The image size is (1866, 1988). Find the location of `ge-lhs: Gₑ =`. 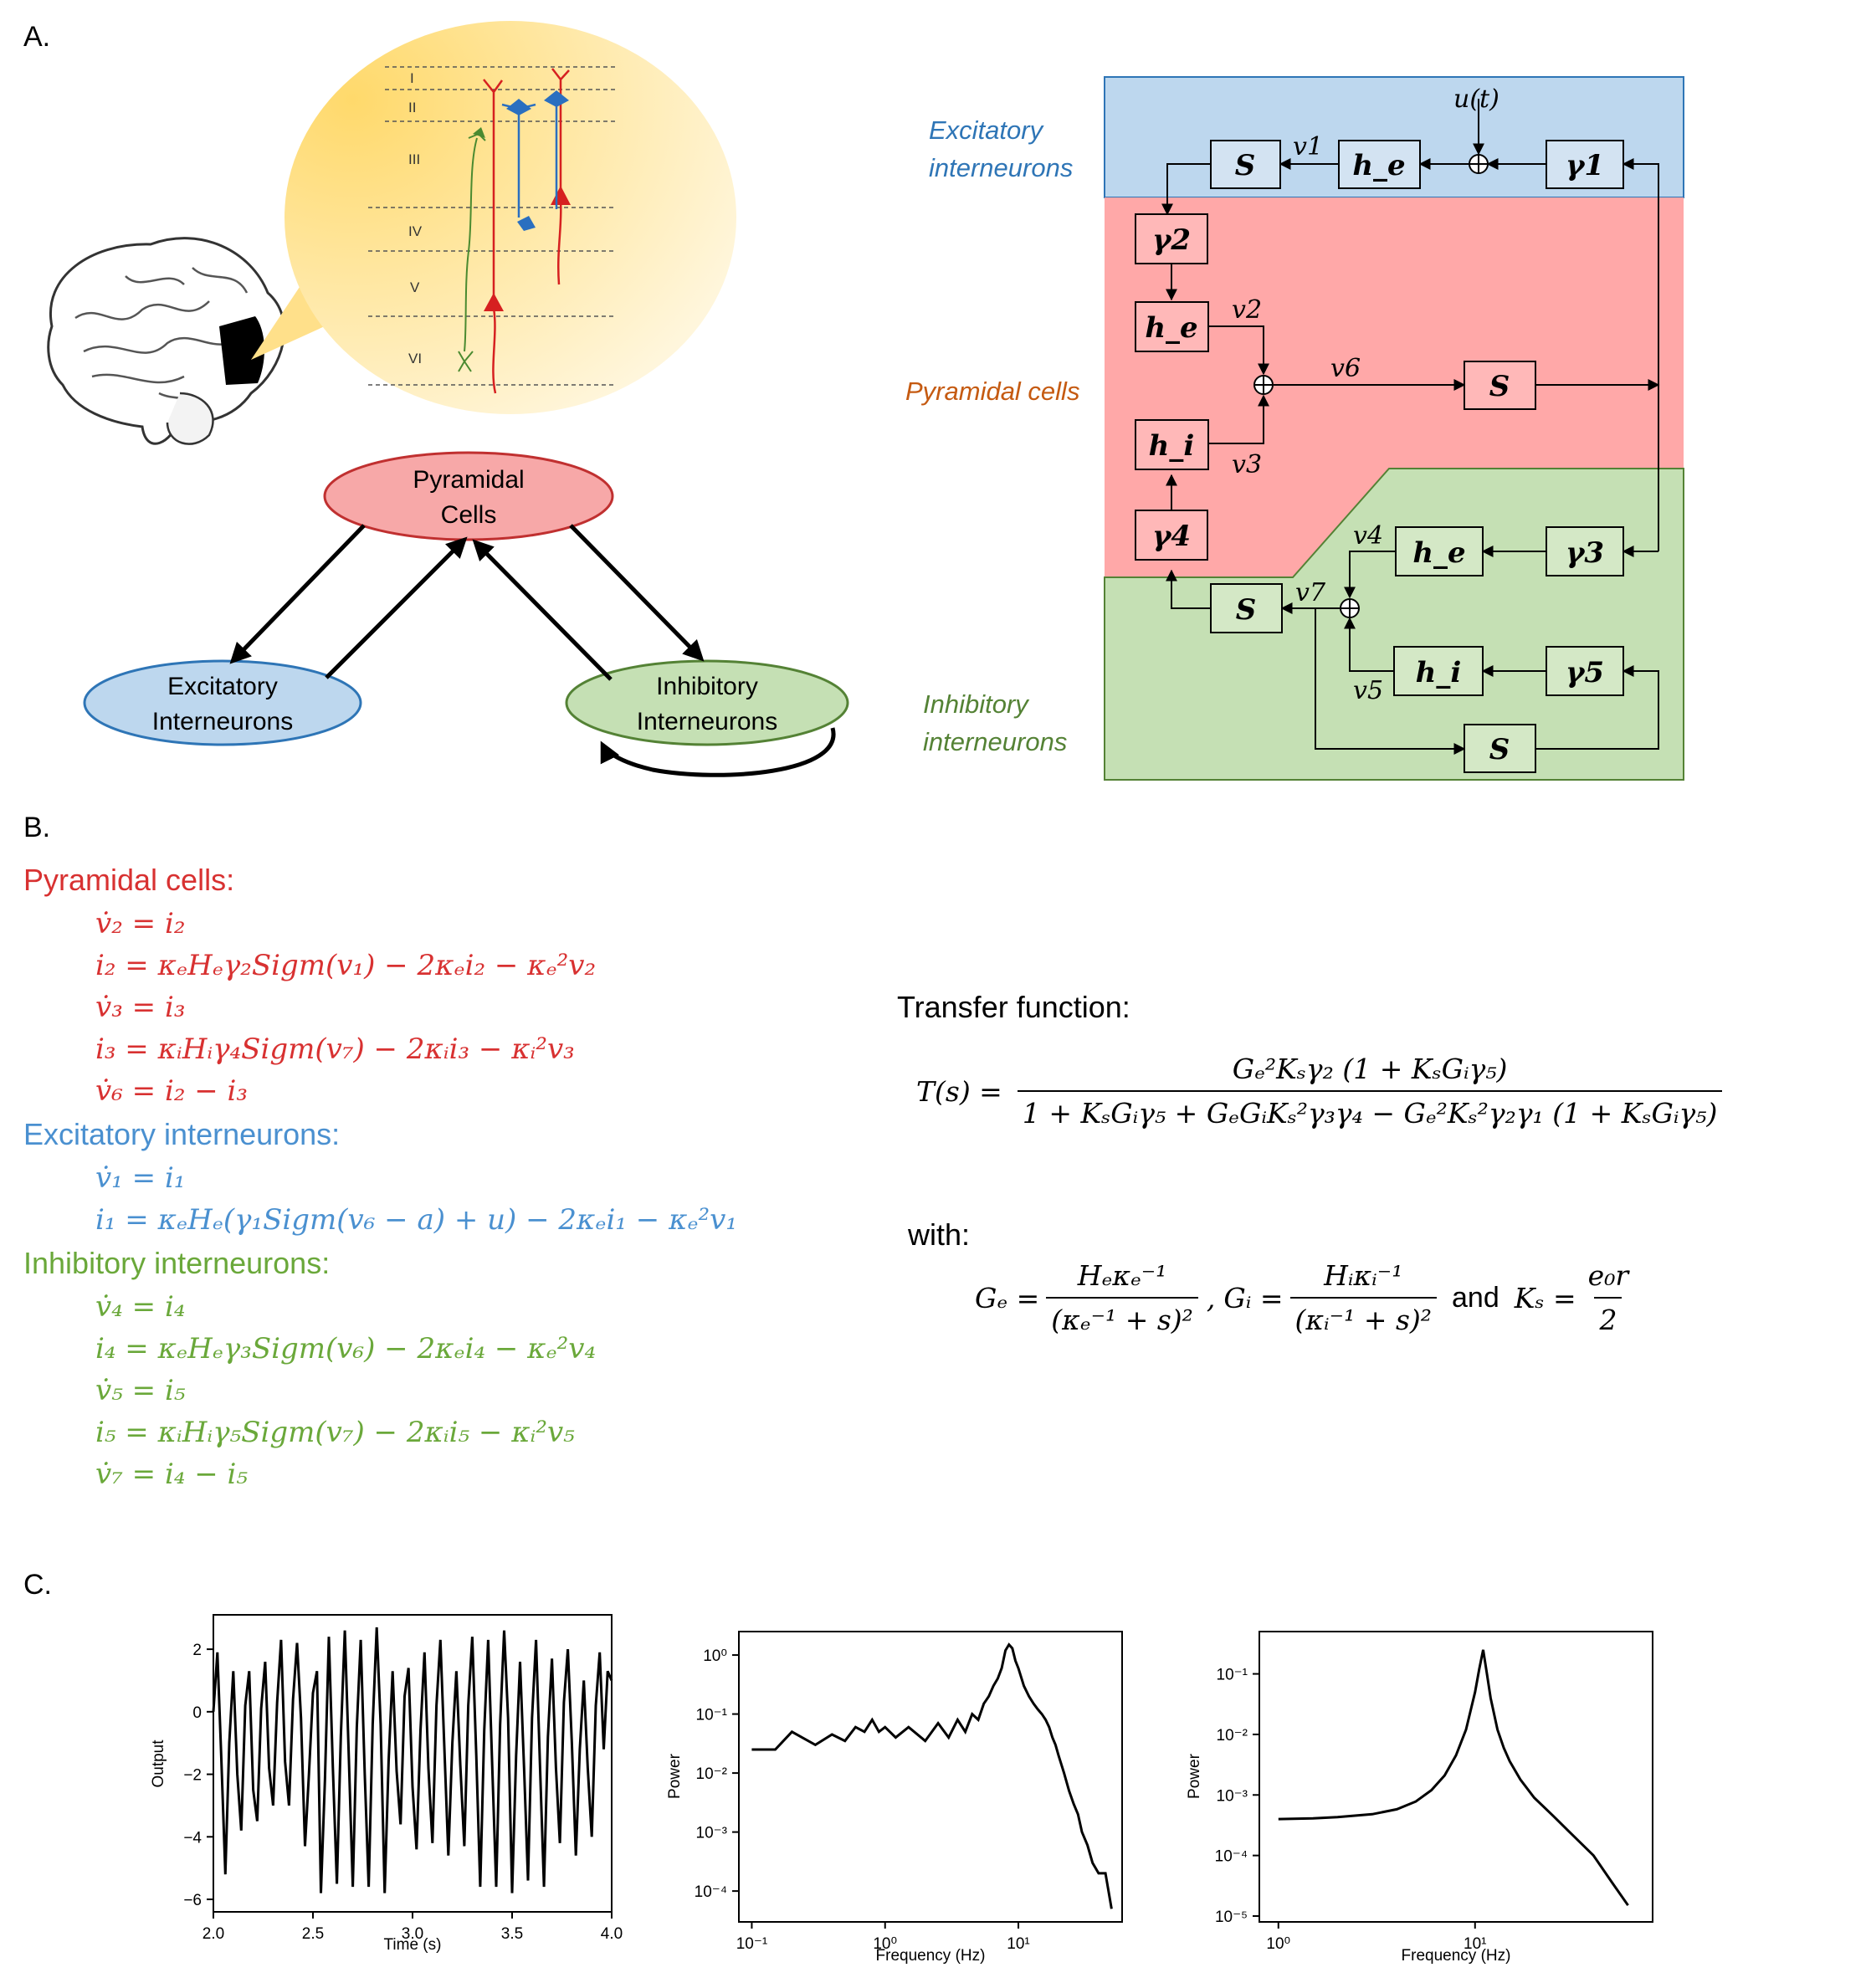

ge-lhs: Gₑ = is located at coordinates (1007, 1297).